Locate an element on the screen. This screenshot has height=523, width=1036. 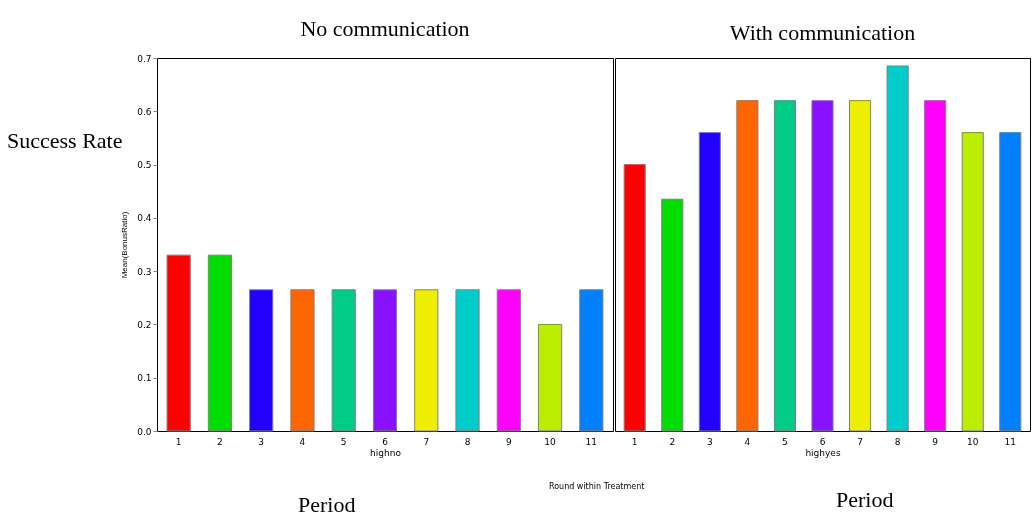
text: Round within Treatment is located at coordinates (597, 486).